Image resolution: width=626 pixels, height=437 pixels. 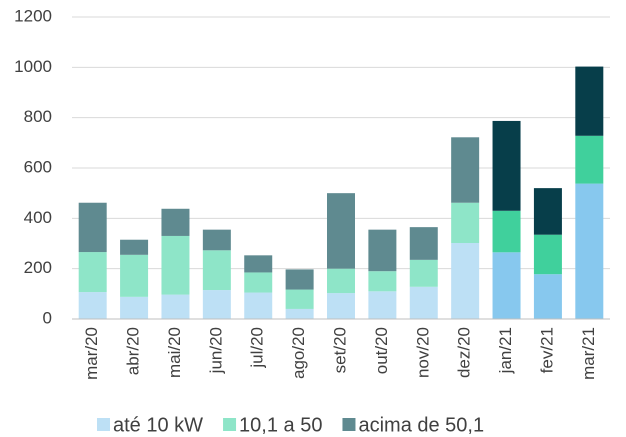 I want to click on legend-label: acima de 50,1, so click(x=421, y=425).